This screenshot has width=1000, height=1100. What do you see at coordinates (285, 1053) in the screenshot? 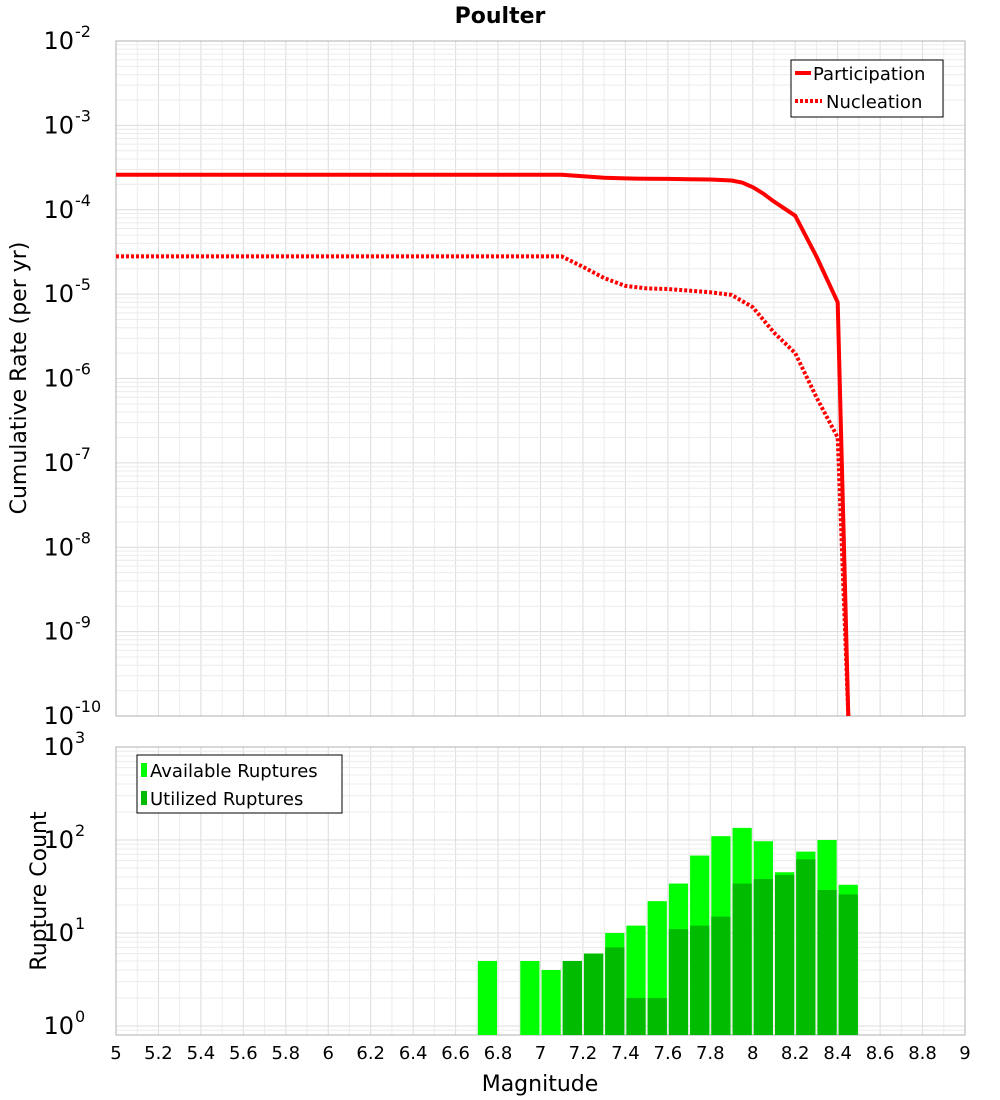
I see `x-tick-label: 5.8` at bounding box center [285, 1053].